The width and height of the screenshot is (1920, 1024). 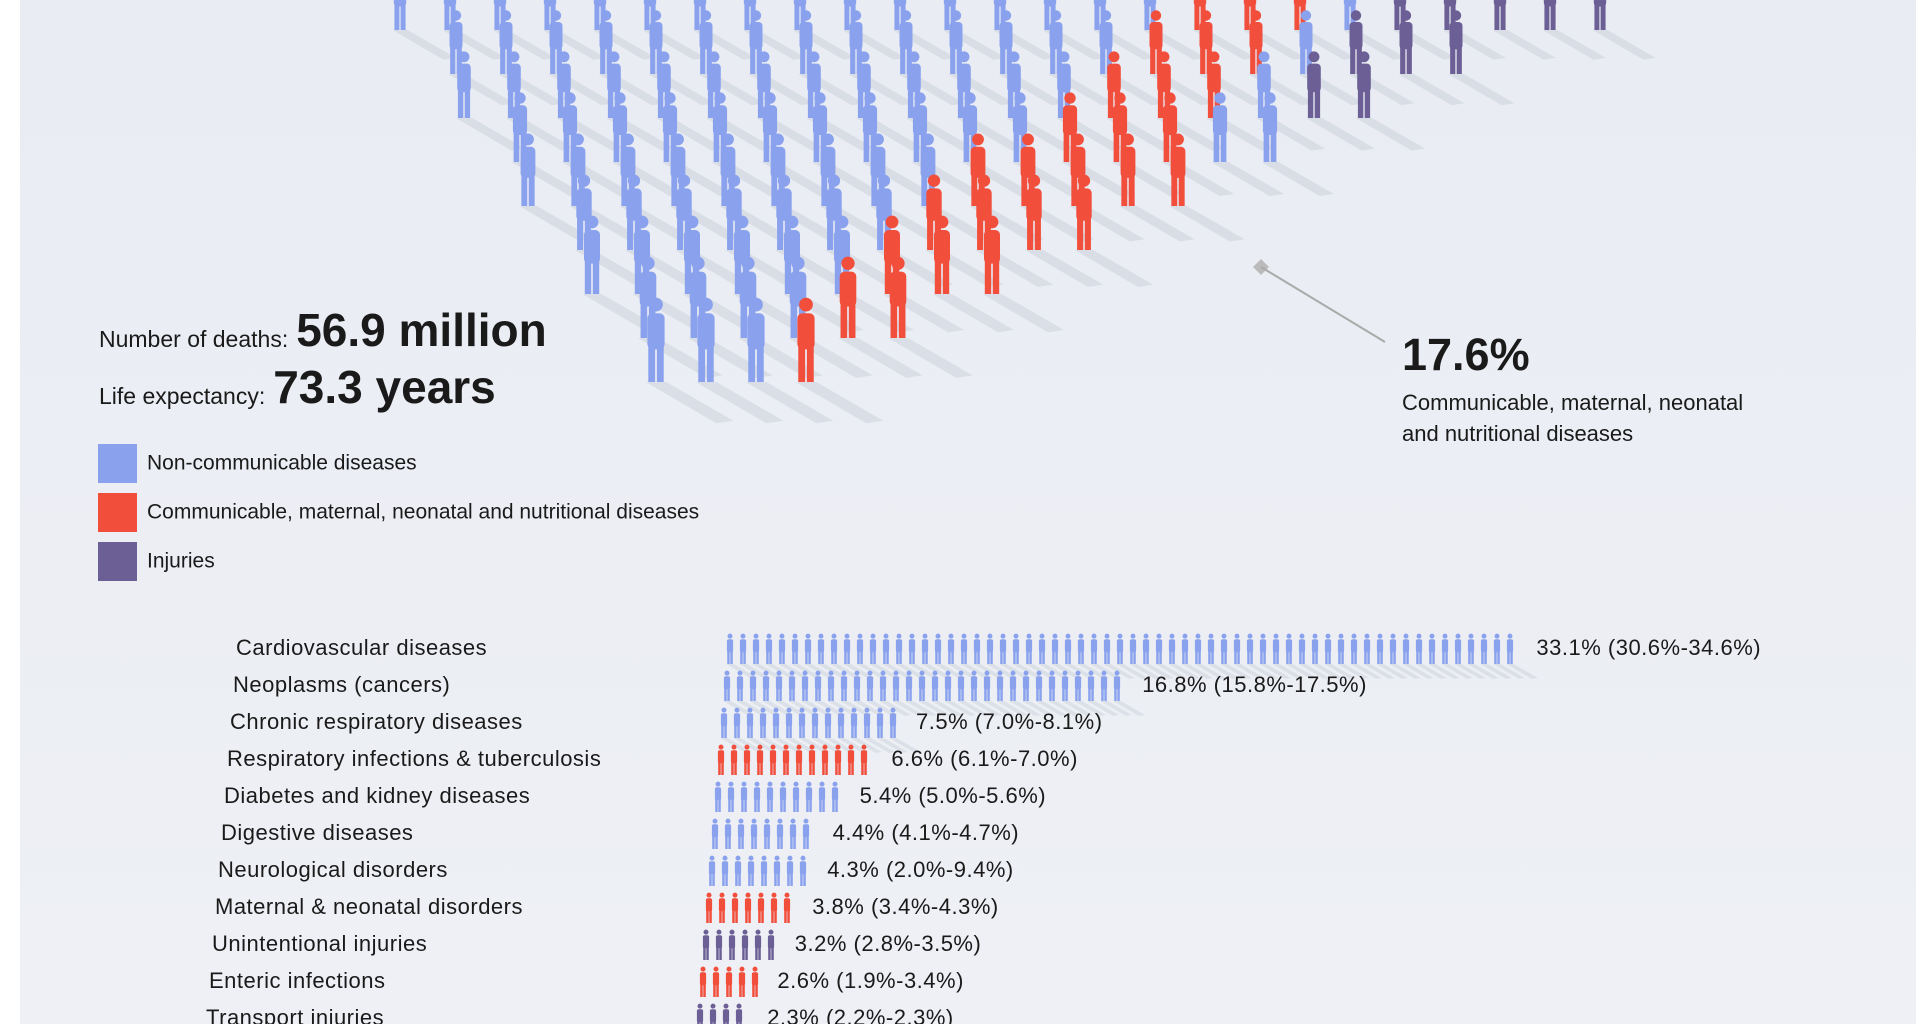 I want to click on category-label: Digestive diseases, so click(x=317, y=832).